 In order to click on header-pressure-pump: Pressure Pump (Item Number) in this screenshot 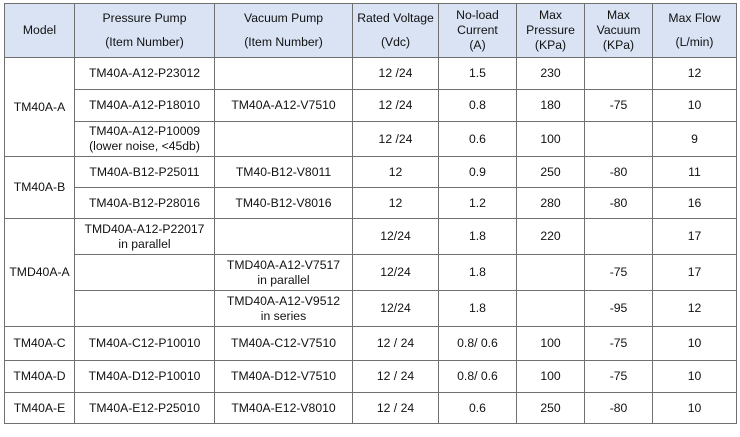, I will do `click(144, 30)`.